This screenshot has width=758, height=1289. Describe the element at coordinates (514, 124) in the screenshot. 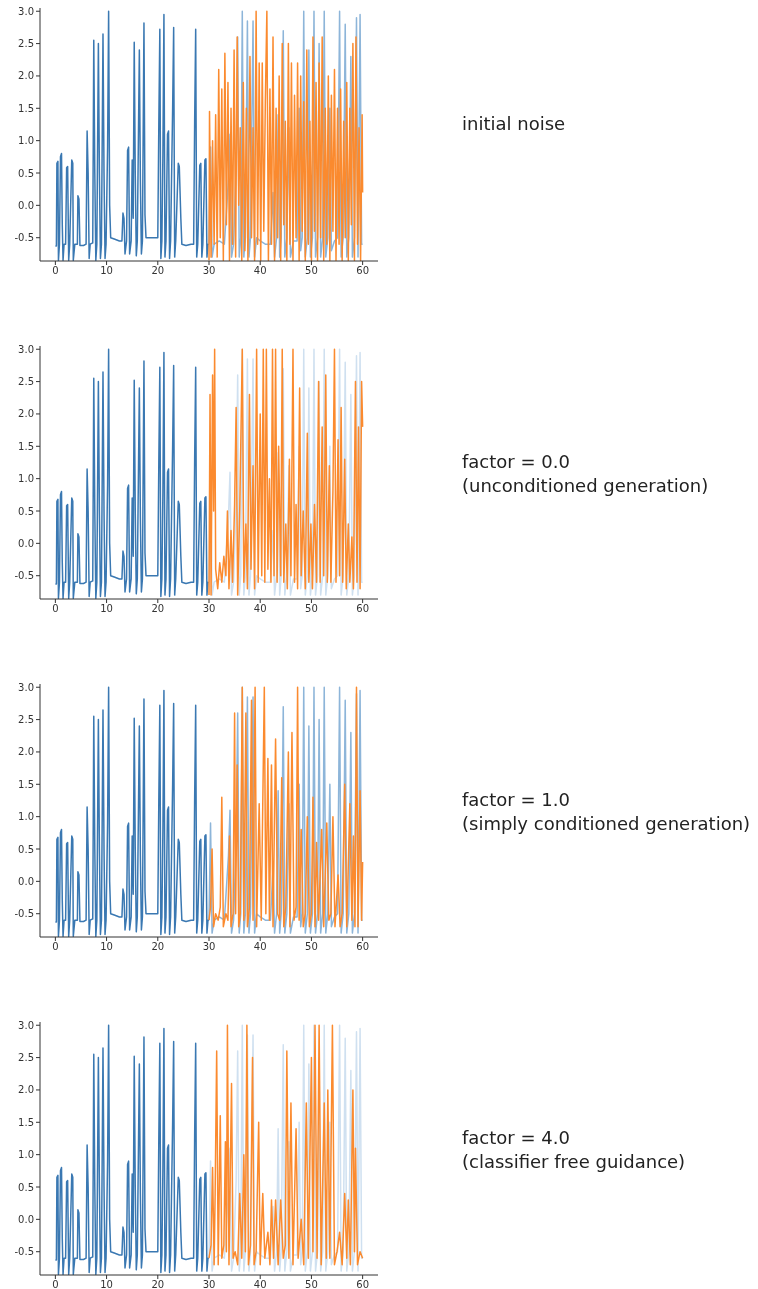

I see `text: initial noise` at that location.